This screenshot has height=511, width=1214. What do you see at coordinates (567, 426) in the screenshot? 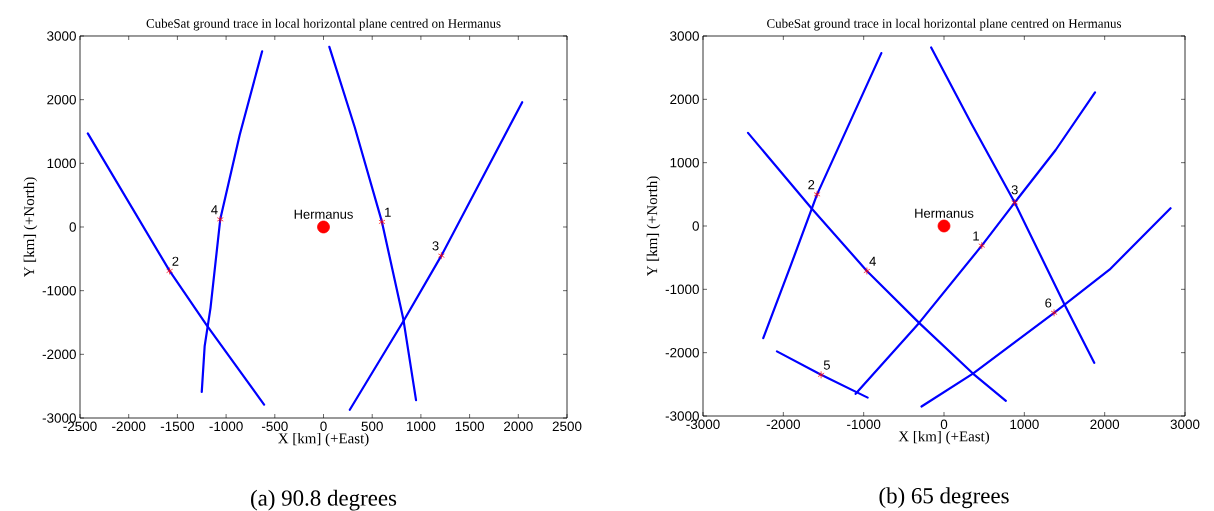
I see `x-tick-label: 2500` at bounding box center [567, 426].